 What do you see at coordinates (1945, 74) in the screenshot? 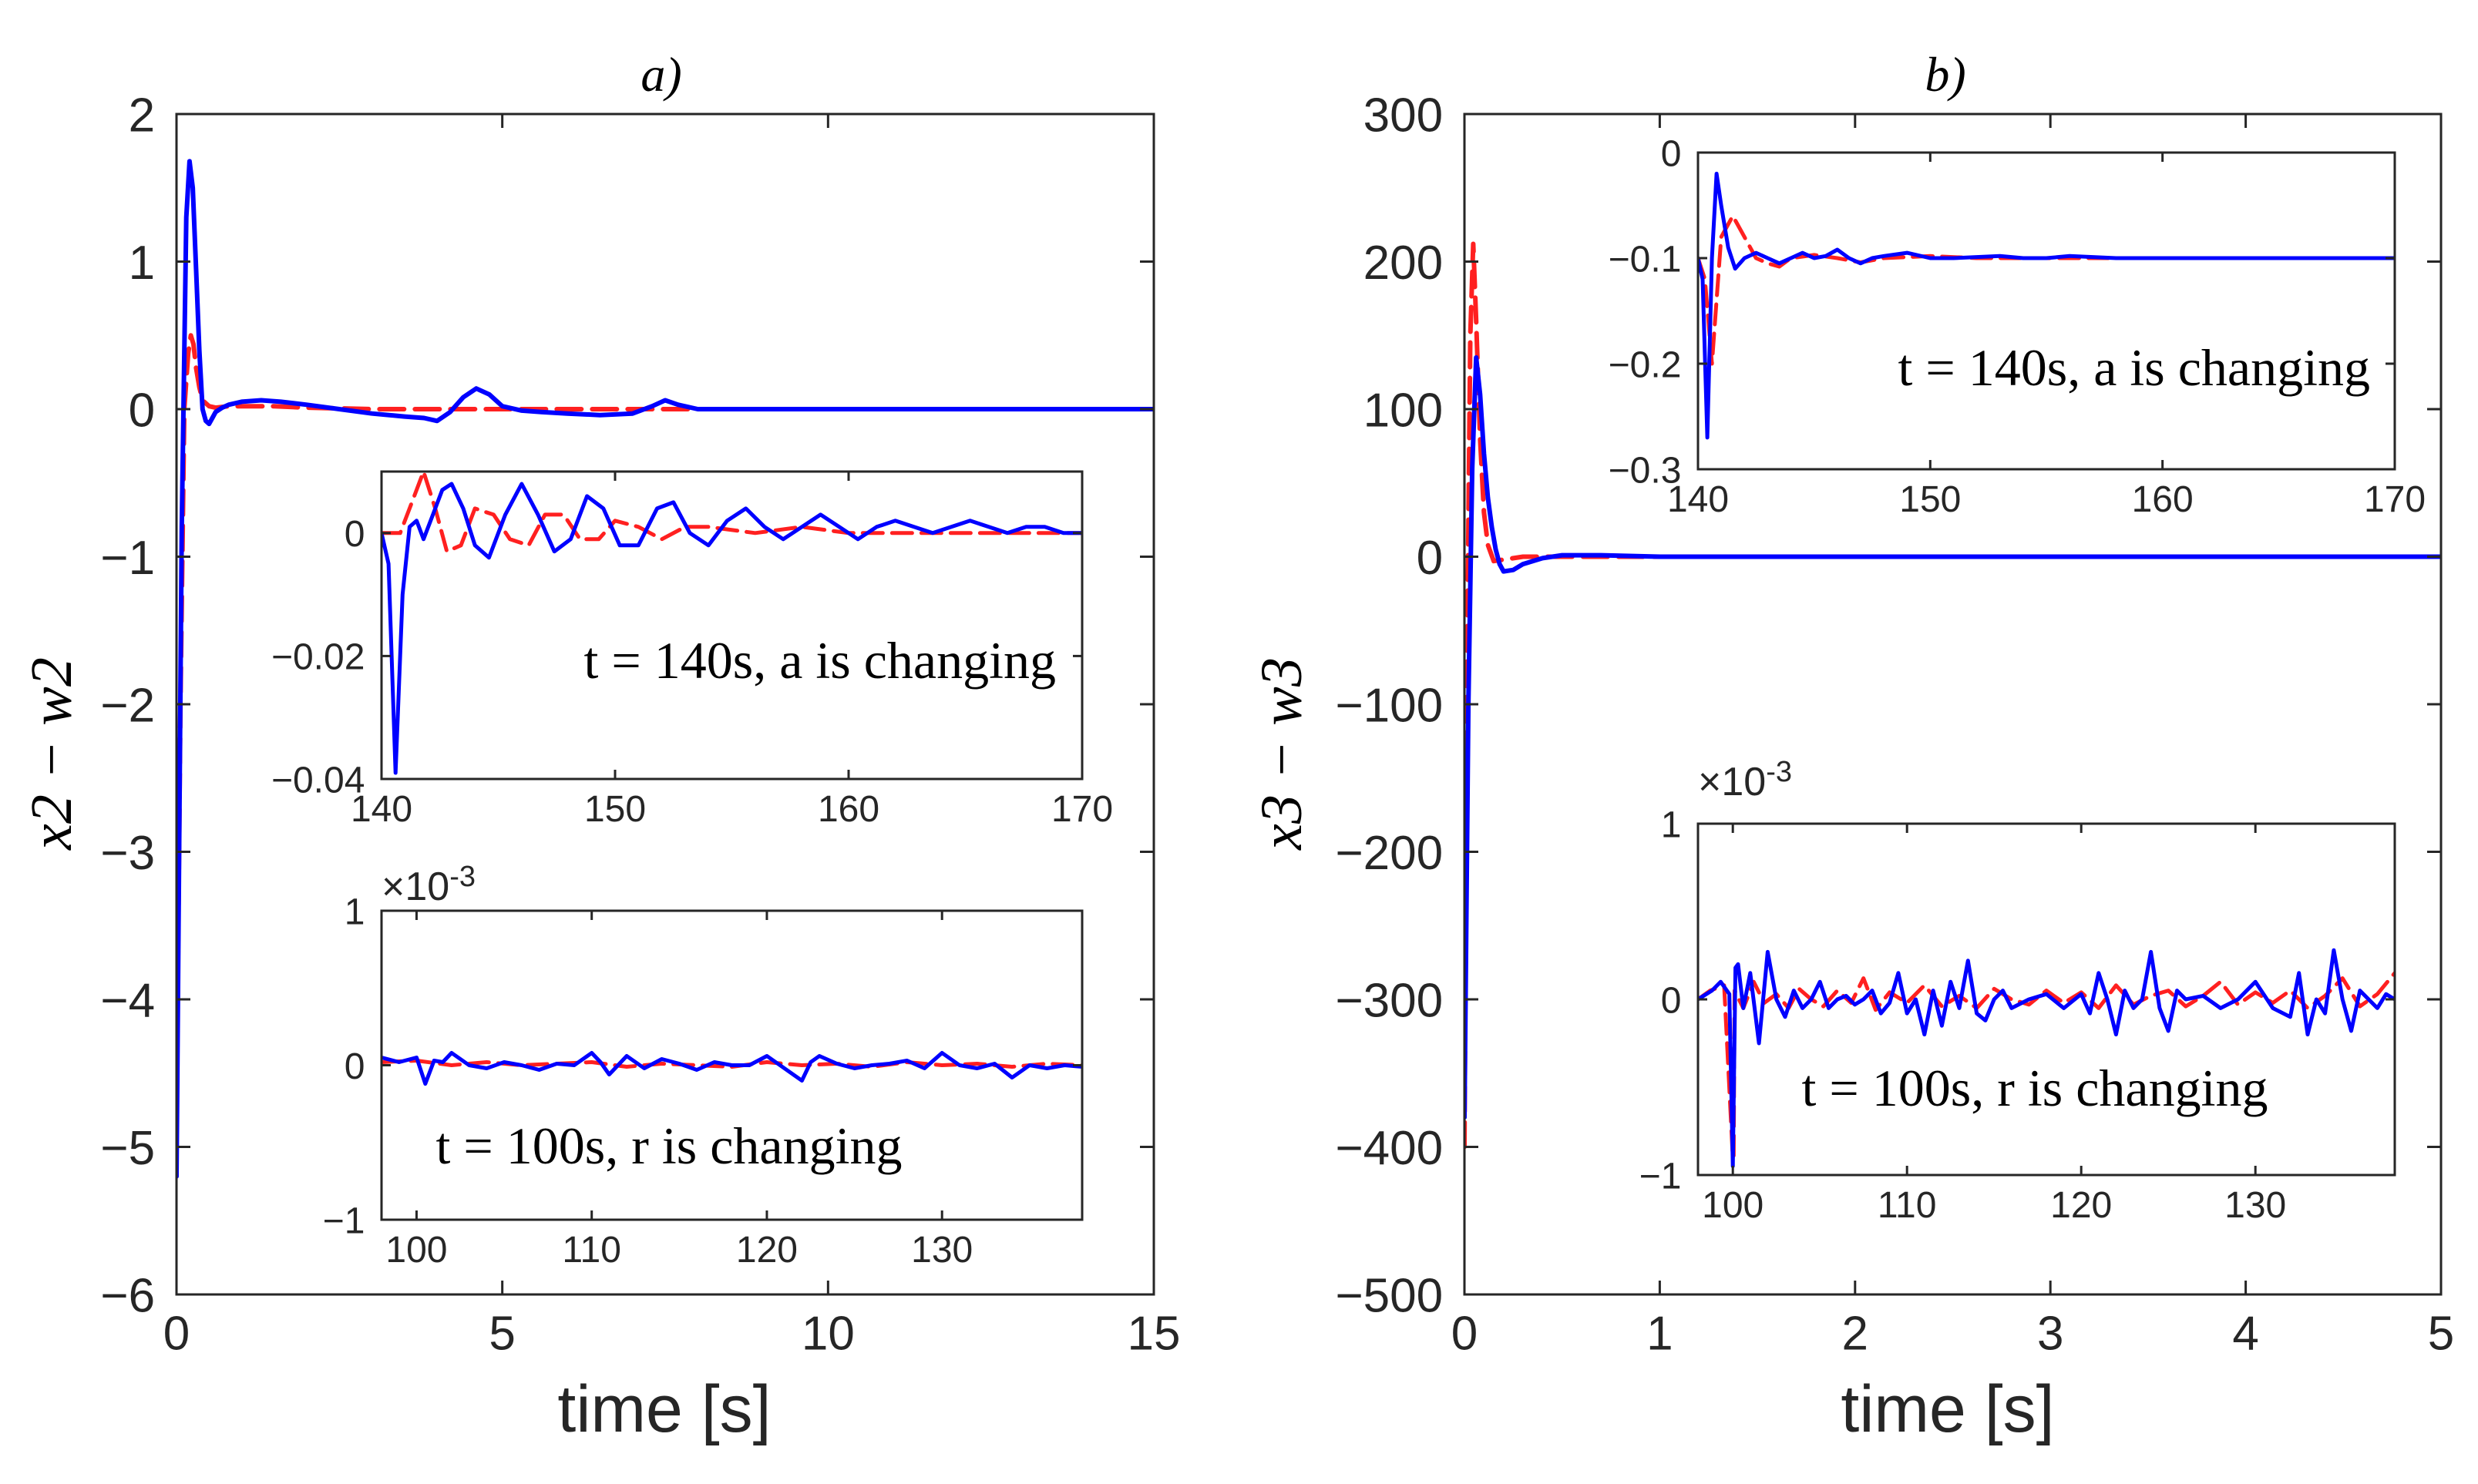
I see `panel-b-title: b)` at bounding box center [1945, 74].